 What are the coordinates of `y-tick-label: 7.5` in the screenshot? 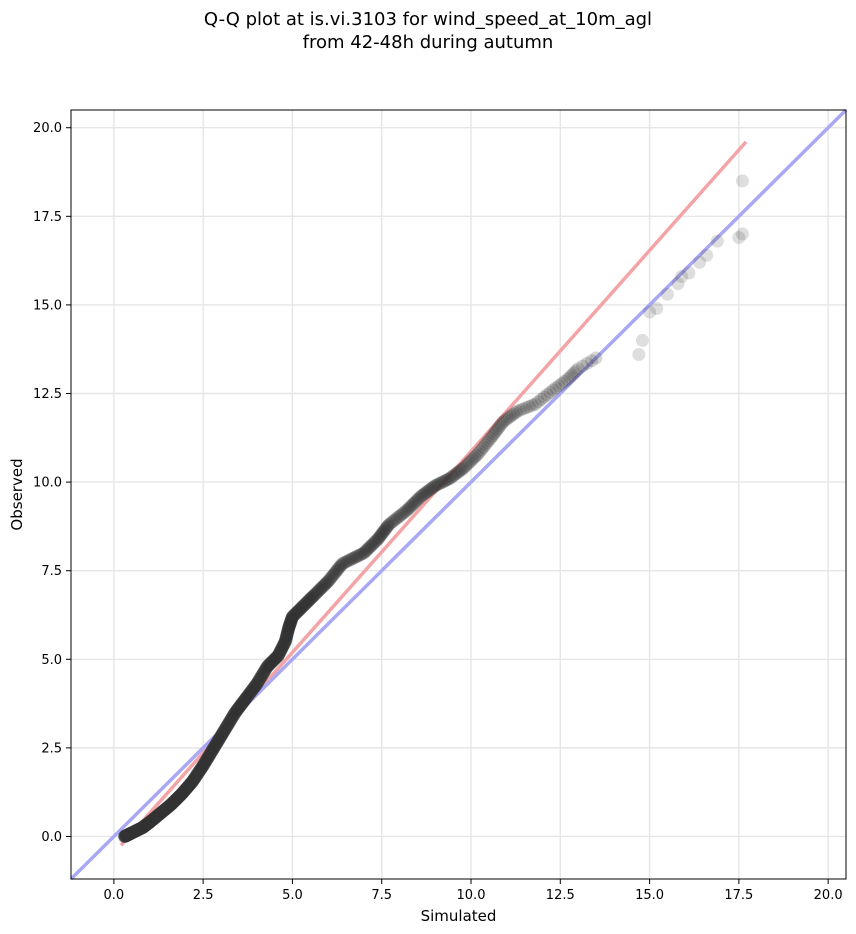 It's located at (51, 571).